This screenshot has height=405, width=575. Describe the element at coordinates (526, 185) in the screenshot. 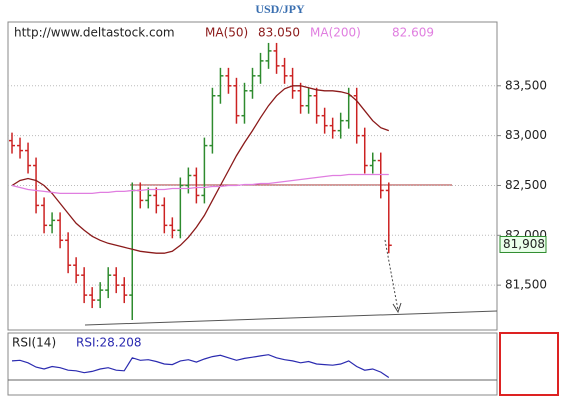

I see `y-tick-label: 82,500` at that location.